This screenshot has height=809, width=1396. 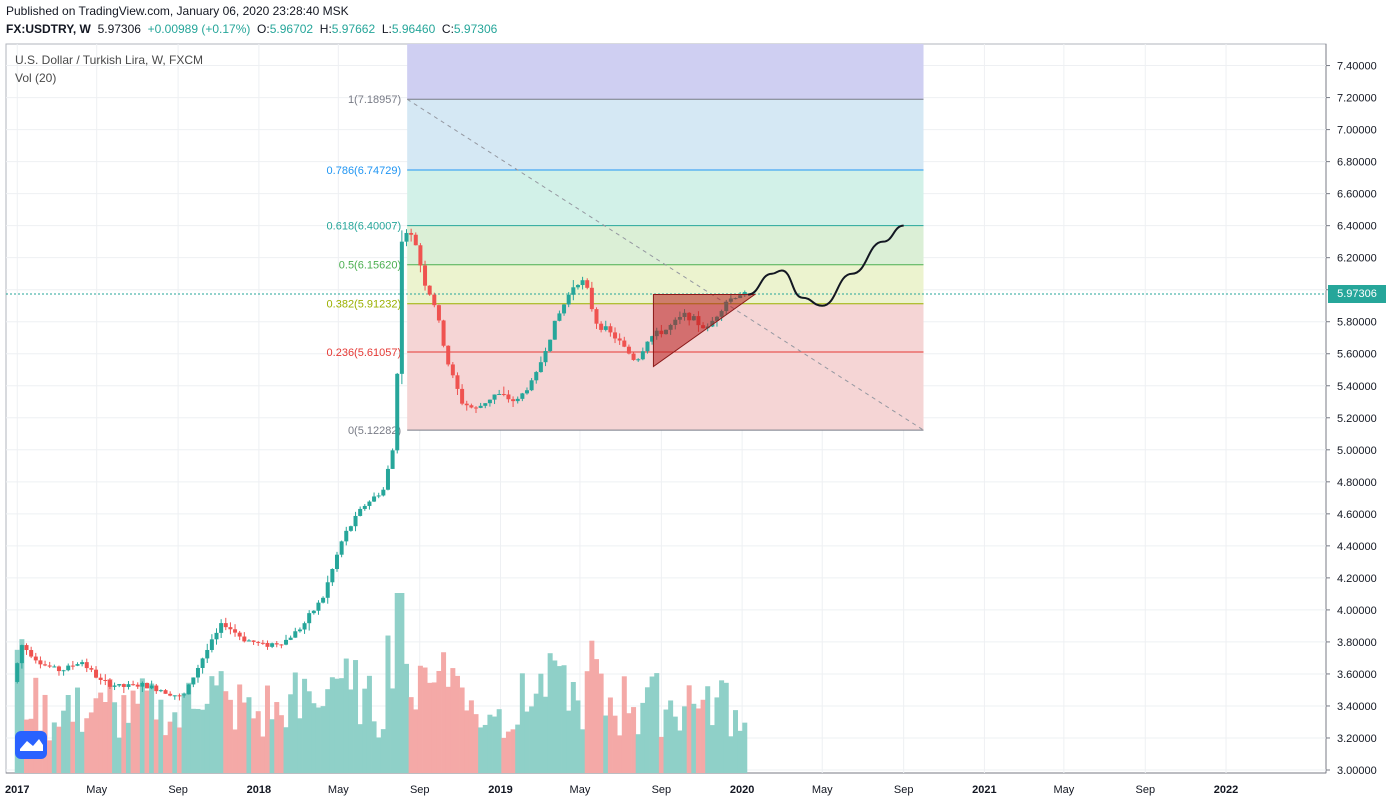 I want to click on last-price-tag: 5.97306, so click(x=1357, y=294).